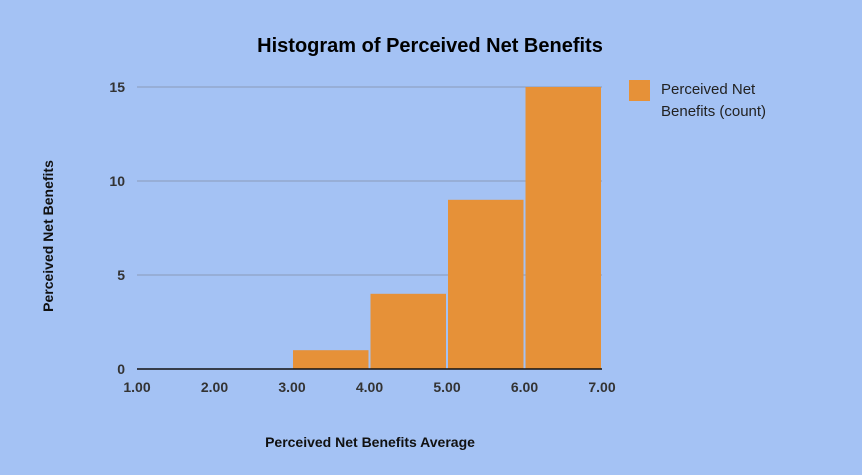  Describe the element at coordinates (117, 181) in the screenshot. I see `y-tick-label: 10` at that location.